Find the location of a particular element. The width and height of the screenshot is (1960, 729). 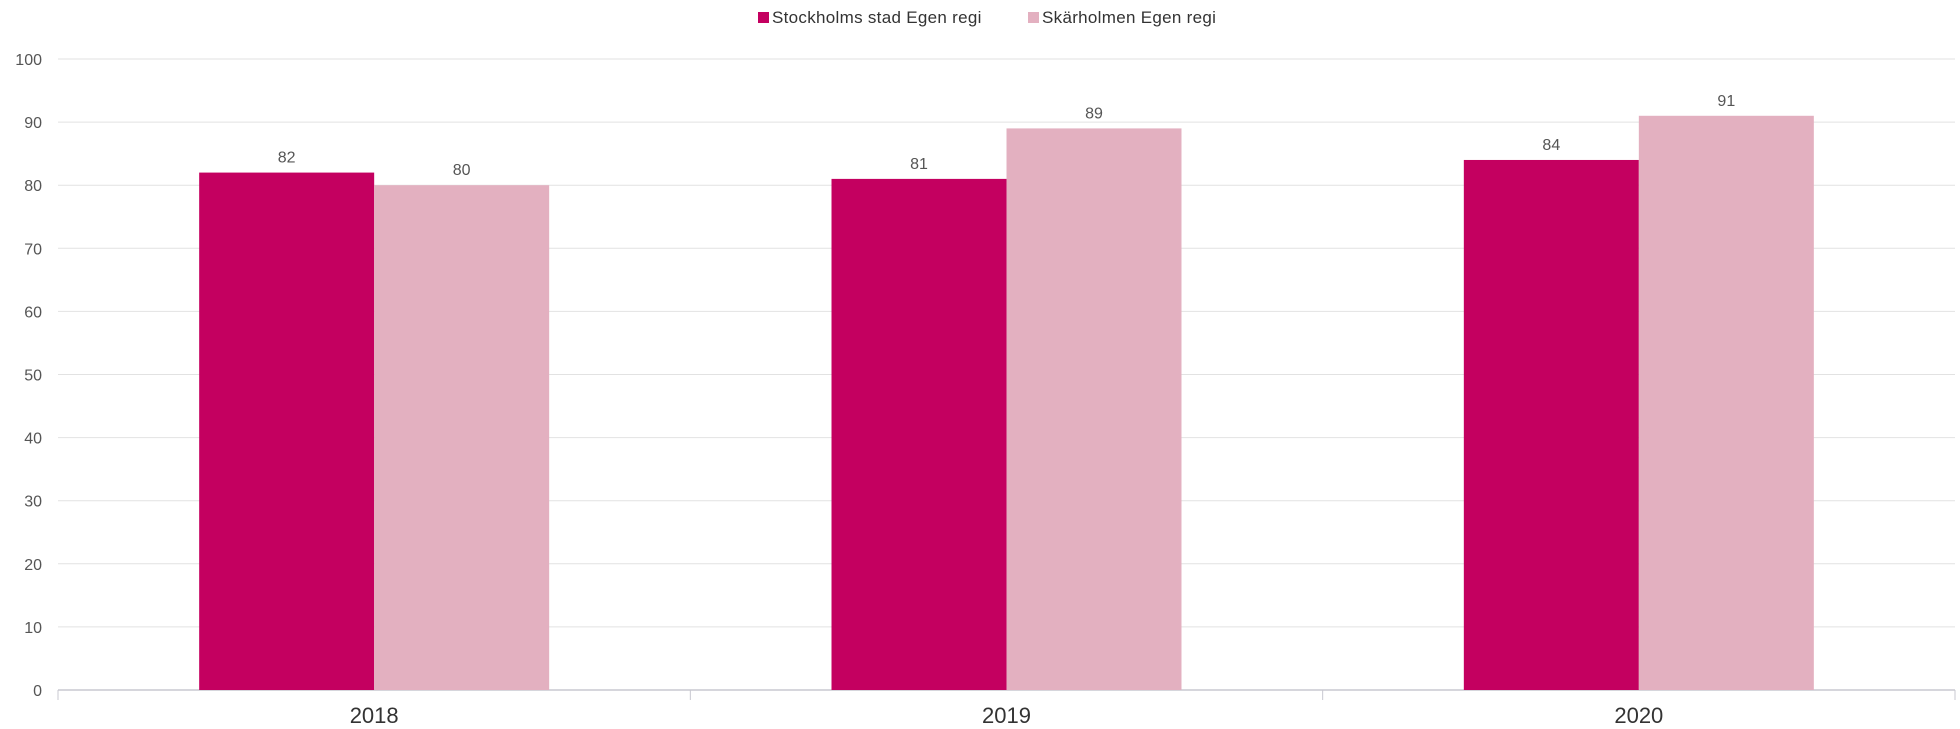

y-tick-label: 100 is located at coordinates (28, 60).